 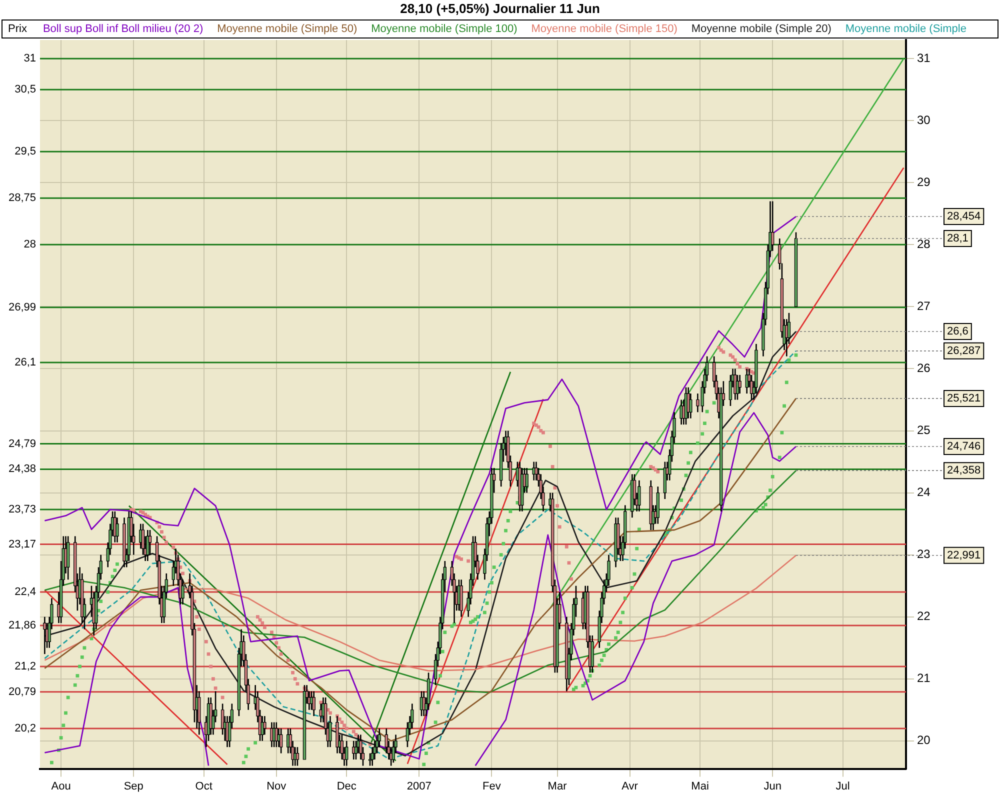 I want to click on ref-line-label: 24,79, so click(x=22, y=444).